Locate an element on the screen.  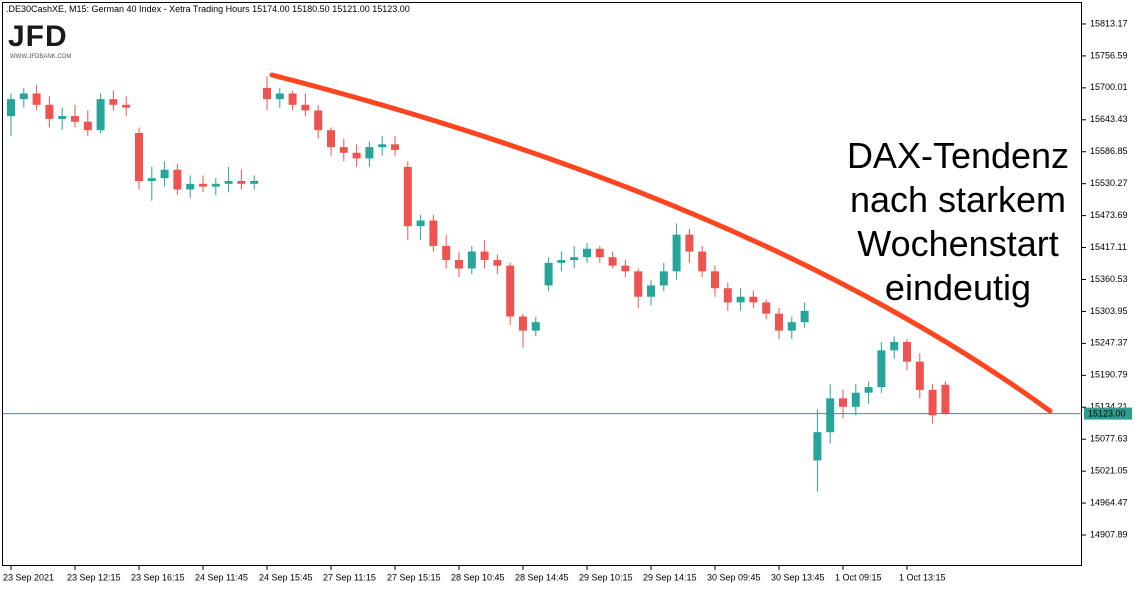
y-tick-label: 15756.59 is located at coordinates (1109, 55).